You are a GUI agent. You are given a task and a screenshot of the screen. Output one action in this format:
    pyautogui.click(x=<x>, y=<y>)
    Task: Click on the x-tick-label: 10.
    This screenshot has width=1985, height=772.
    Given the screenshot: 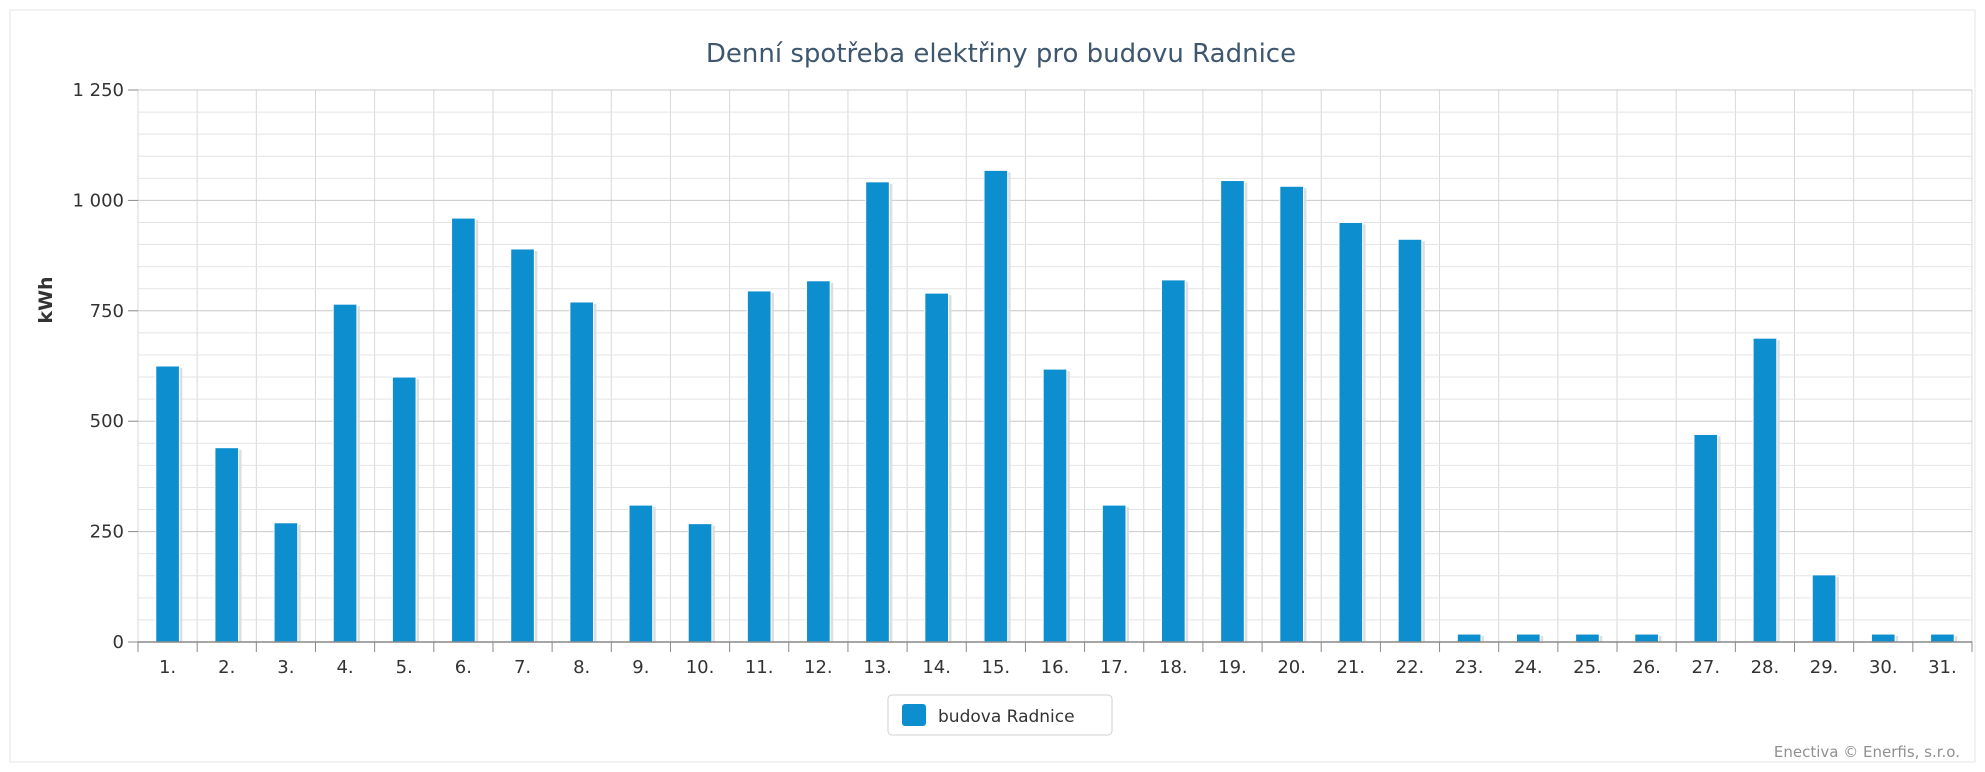 What is the action you would take?
    pyautogui.click(x=700, y=667)
    